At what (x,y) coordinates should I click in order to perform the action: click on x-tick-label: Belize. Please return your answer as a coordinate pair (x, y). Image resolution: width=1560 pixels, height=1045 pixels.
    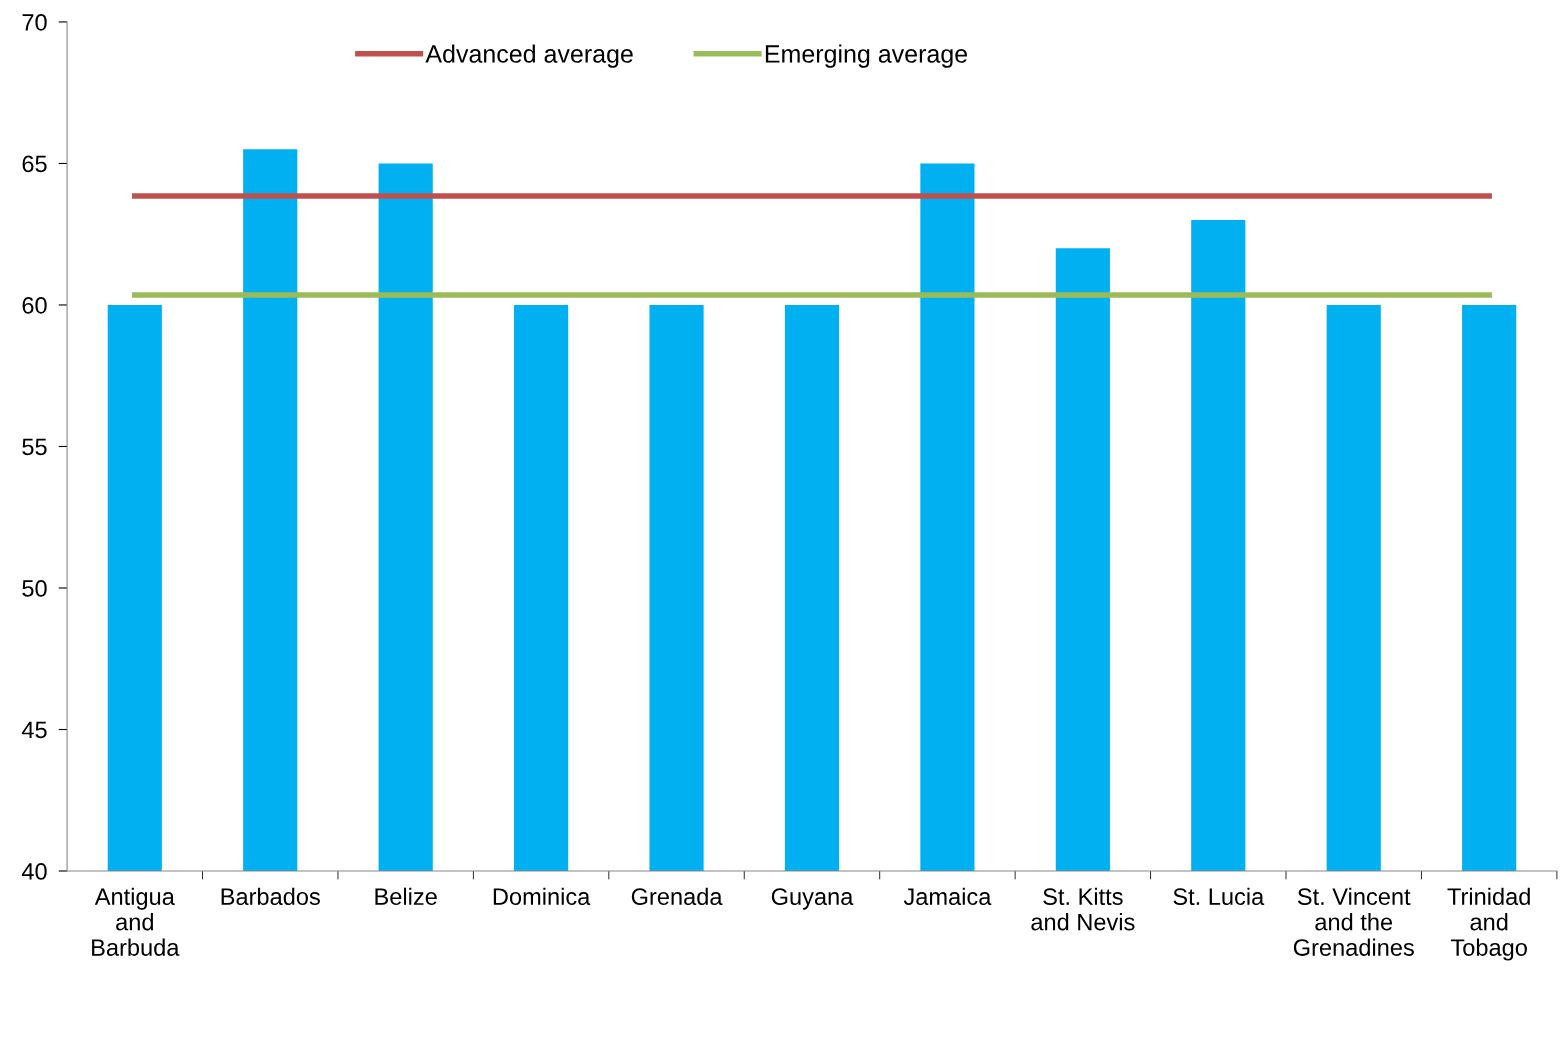
    Looking at the image, I should click on (406, 896).